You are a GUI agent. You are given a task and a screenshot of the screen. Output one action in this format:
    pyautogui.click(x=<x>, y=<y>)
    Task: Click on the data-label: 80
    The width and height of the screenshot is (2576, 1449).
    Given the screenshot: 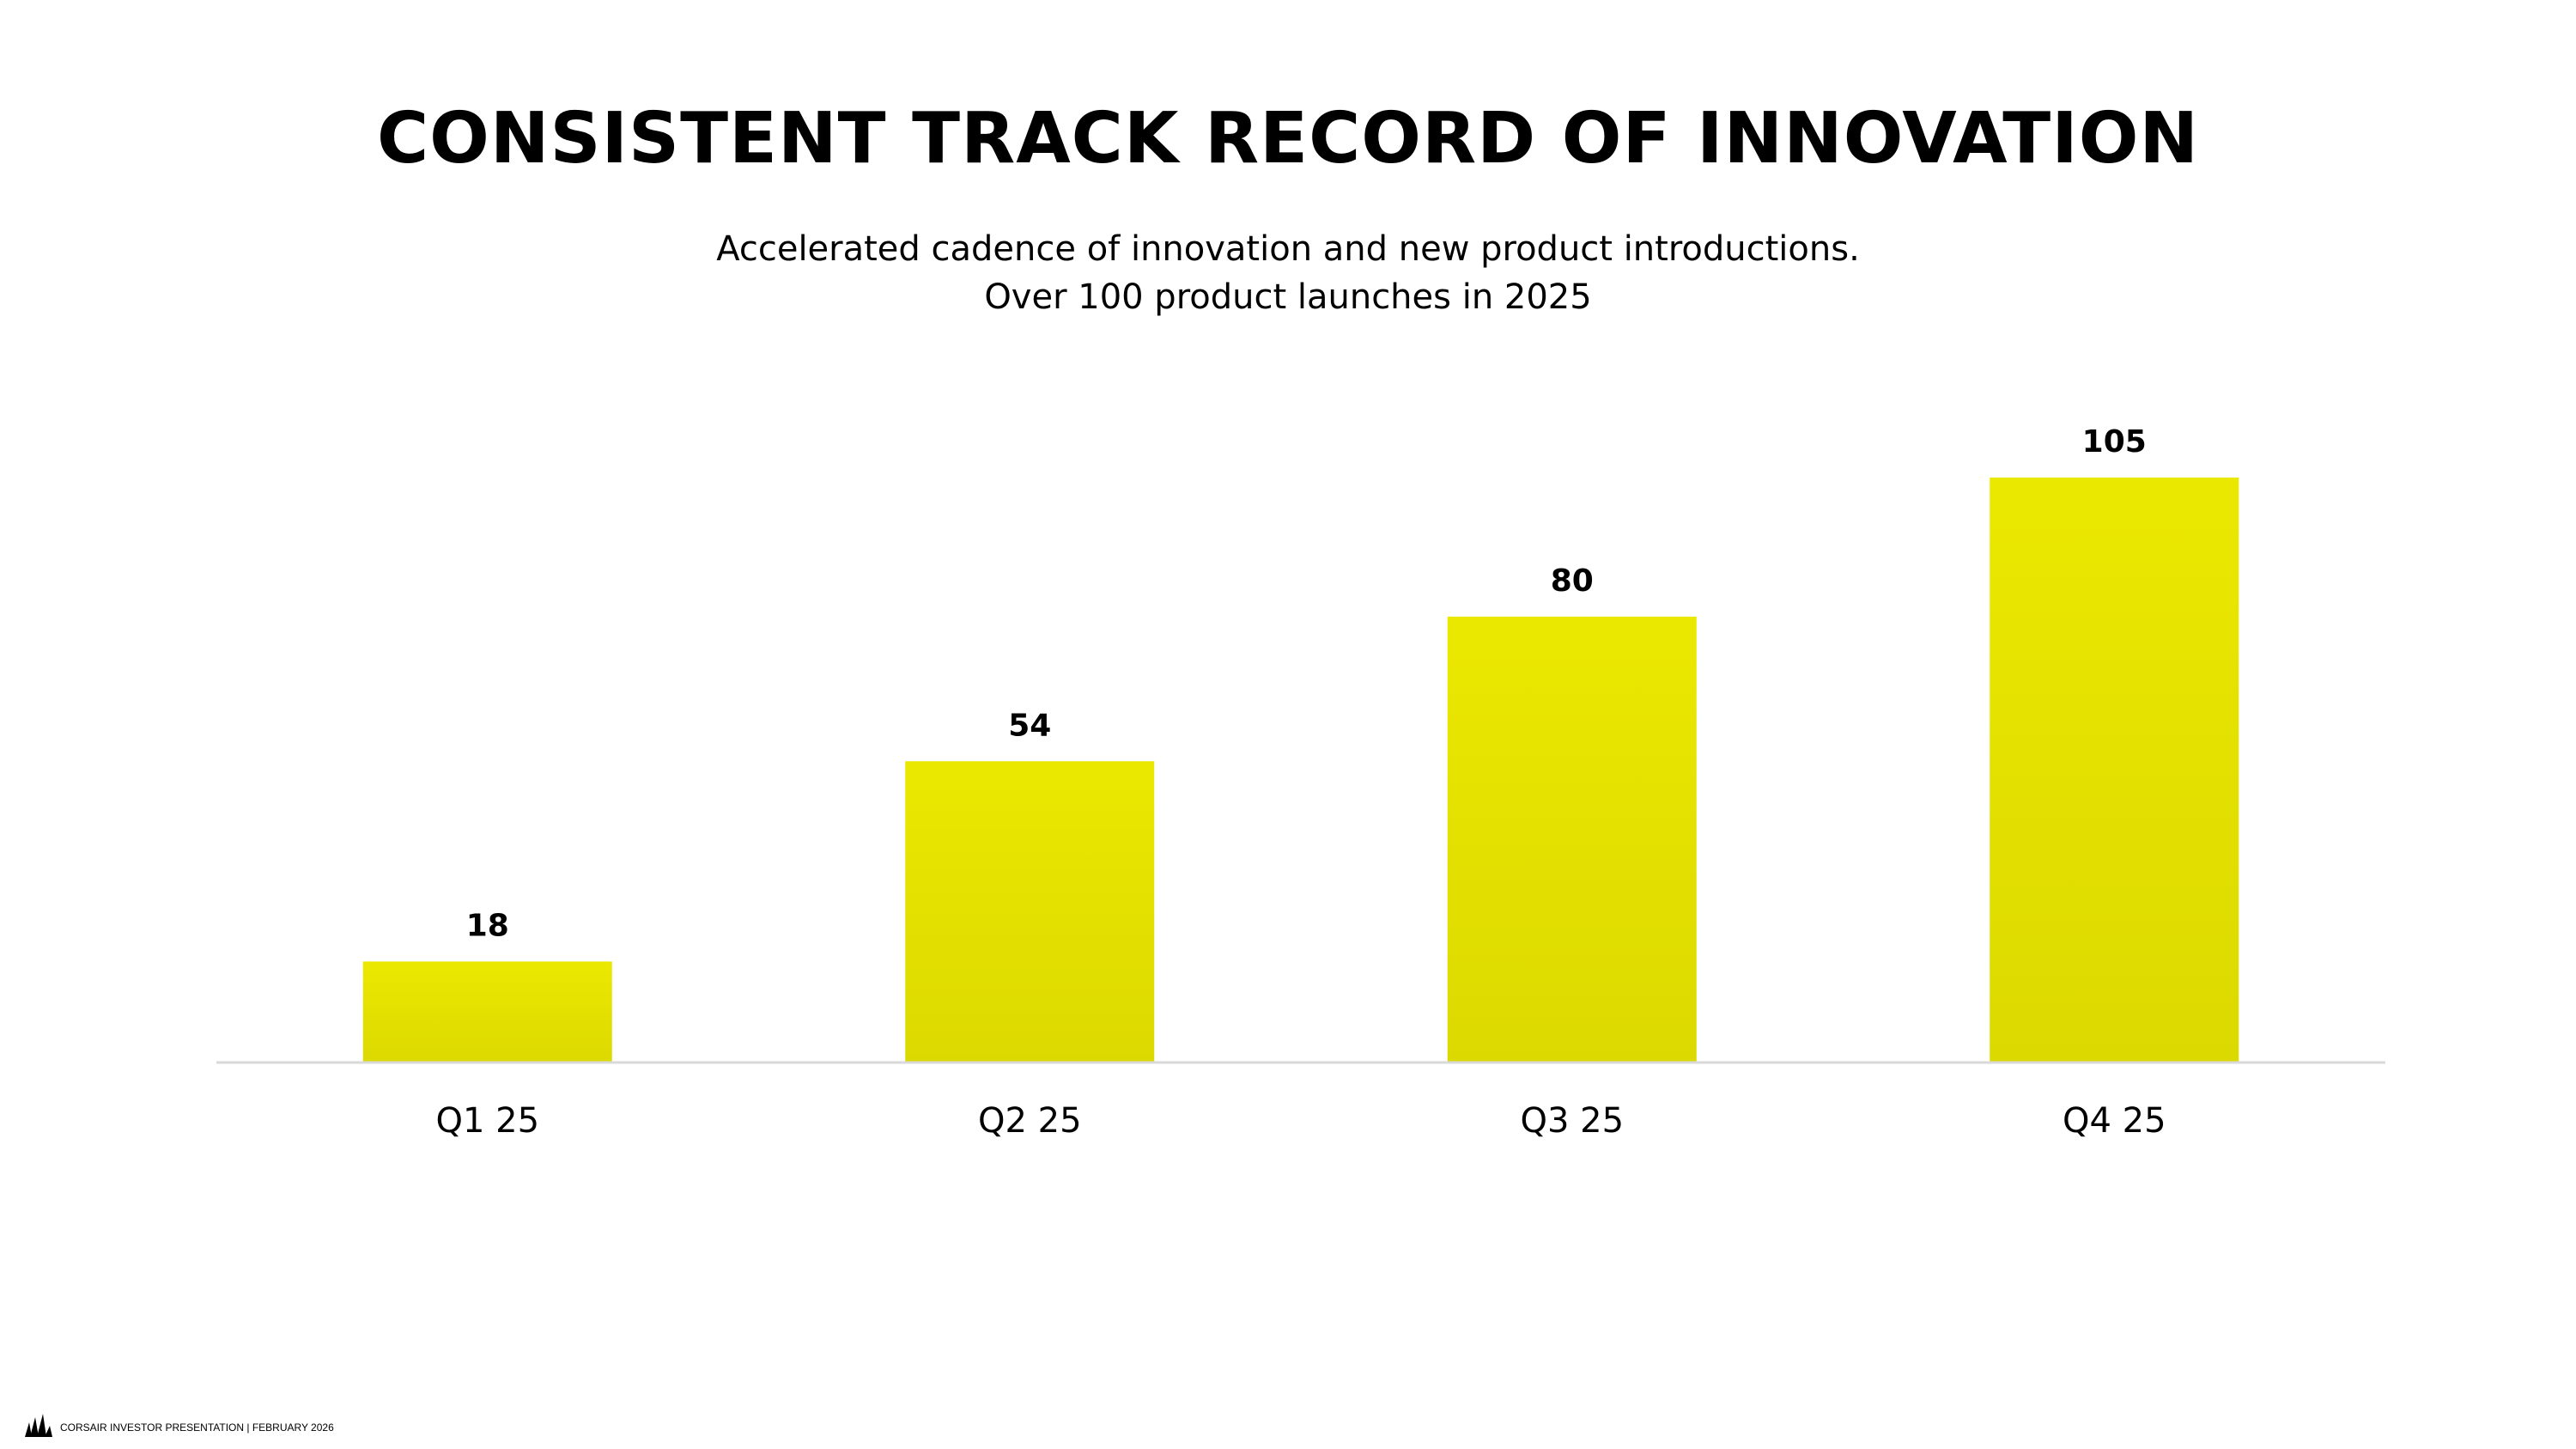 What is the action you would take?
    pyautogui.click(x=1572, y=581)
    